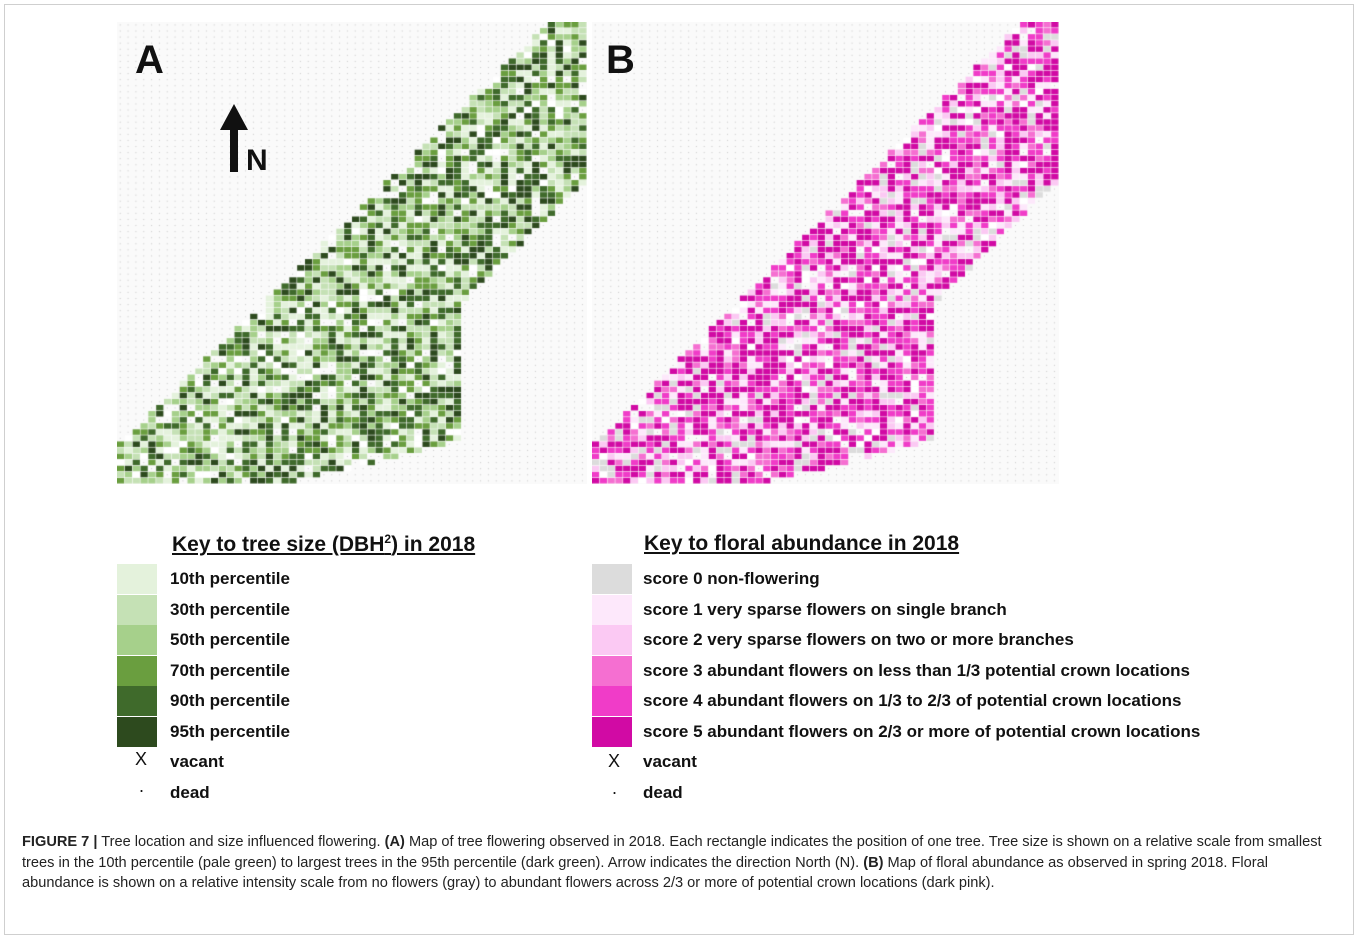  Describe the element at coordinates (670, 761) in the screenshot. I see `floral-vacant-label: vacant` at that location.